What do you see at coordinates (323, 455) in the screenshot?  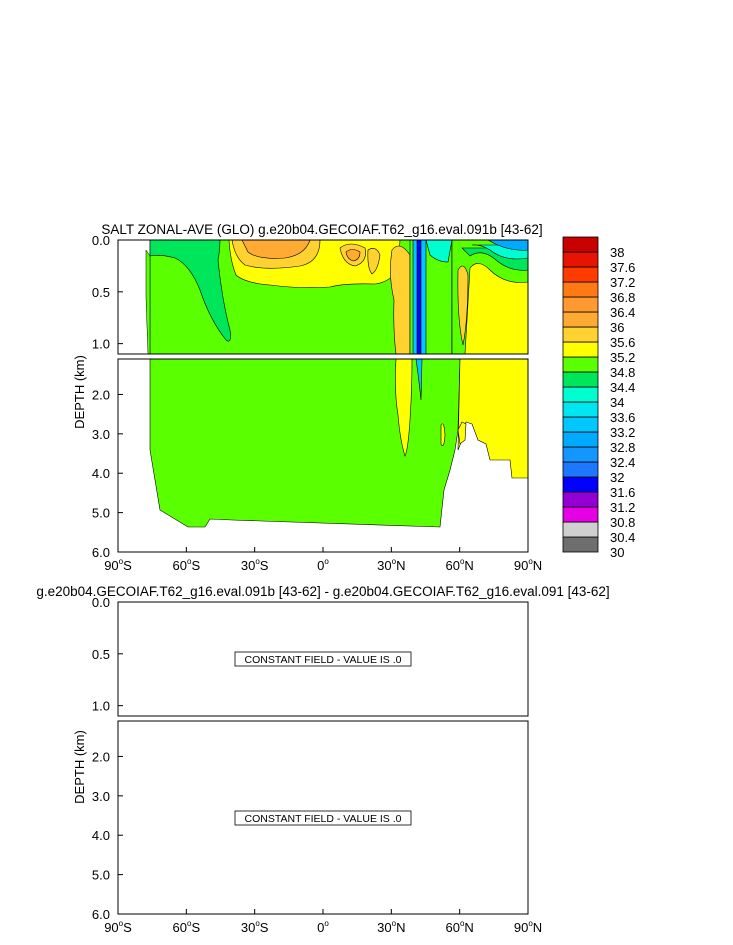 I see `top-lower-field` at bounding box center [323, 455].